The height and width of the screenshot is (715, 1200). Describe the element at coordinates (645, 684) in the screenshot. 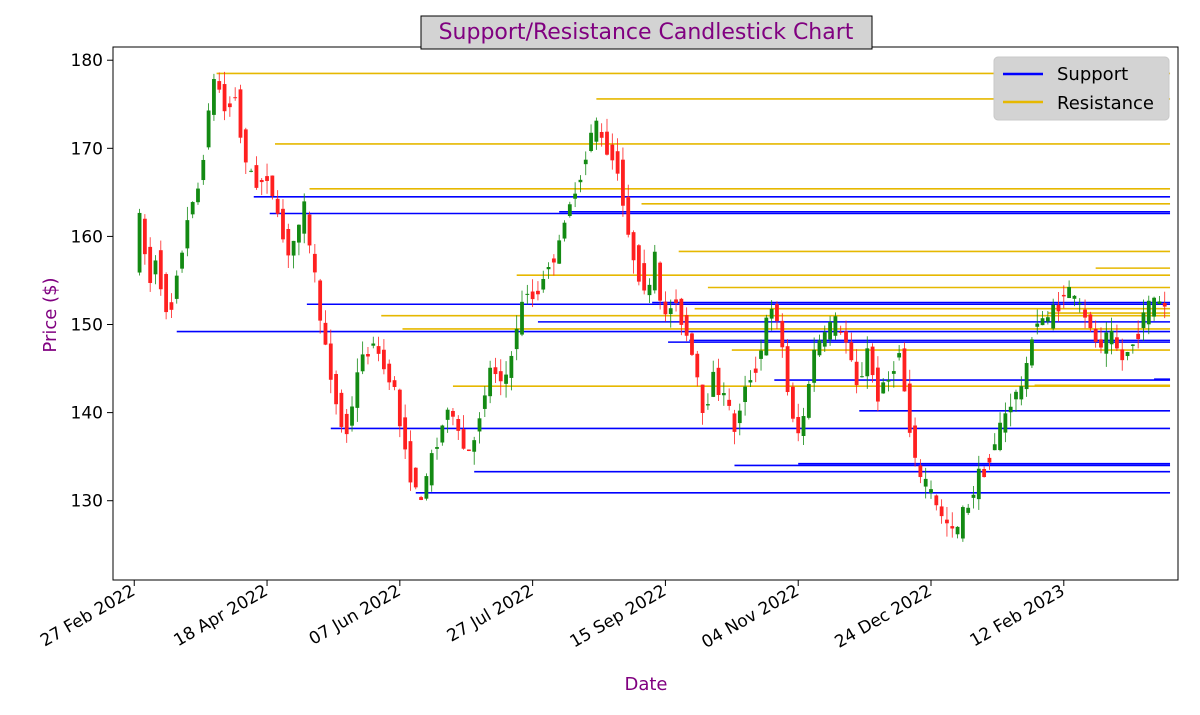

I see `x-axis-title: Date` at that location.